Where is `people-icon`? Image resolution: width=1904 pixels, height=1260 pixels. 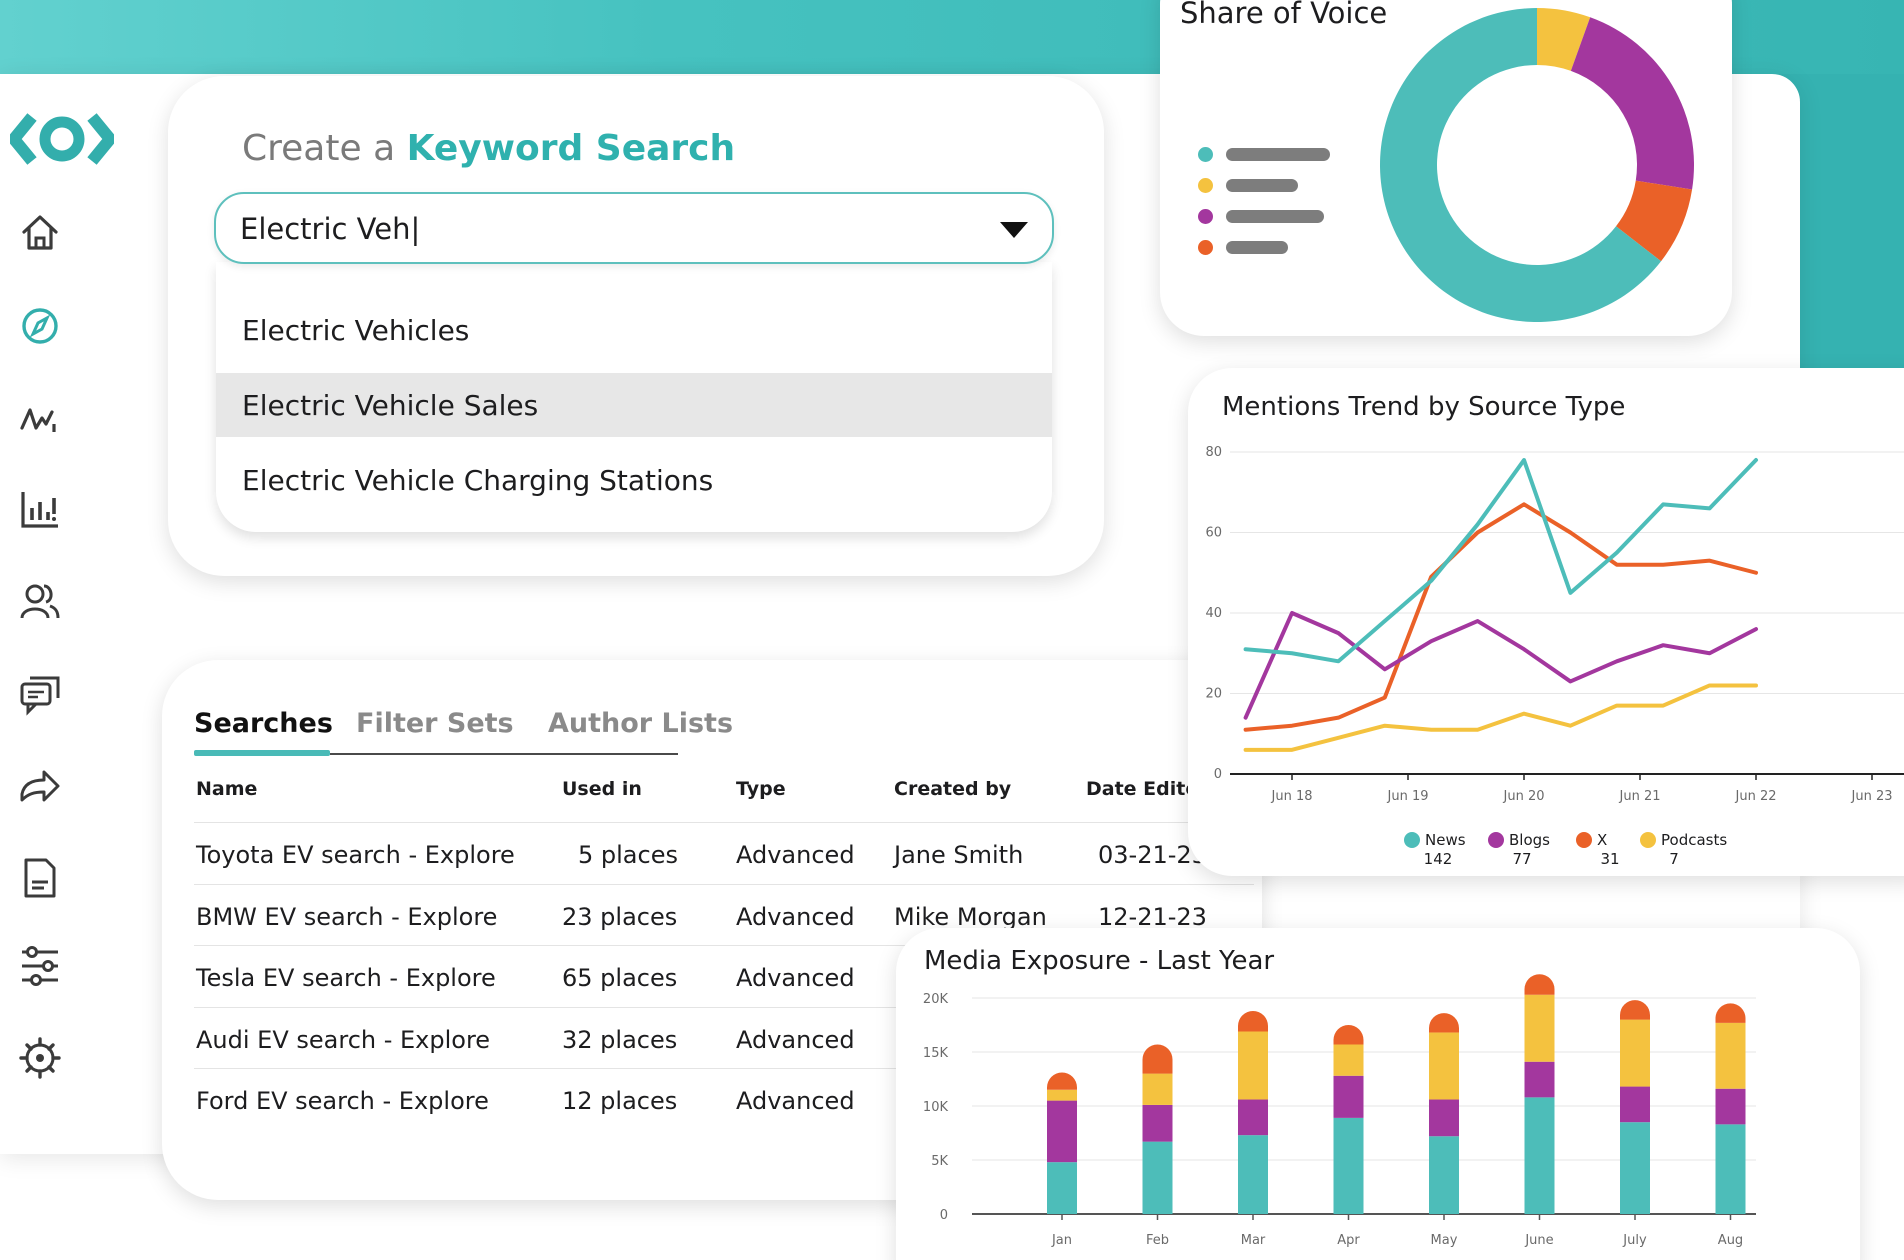 people-icon is located at coordinates (40, 602).